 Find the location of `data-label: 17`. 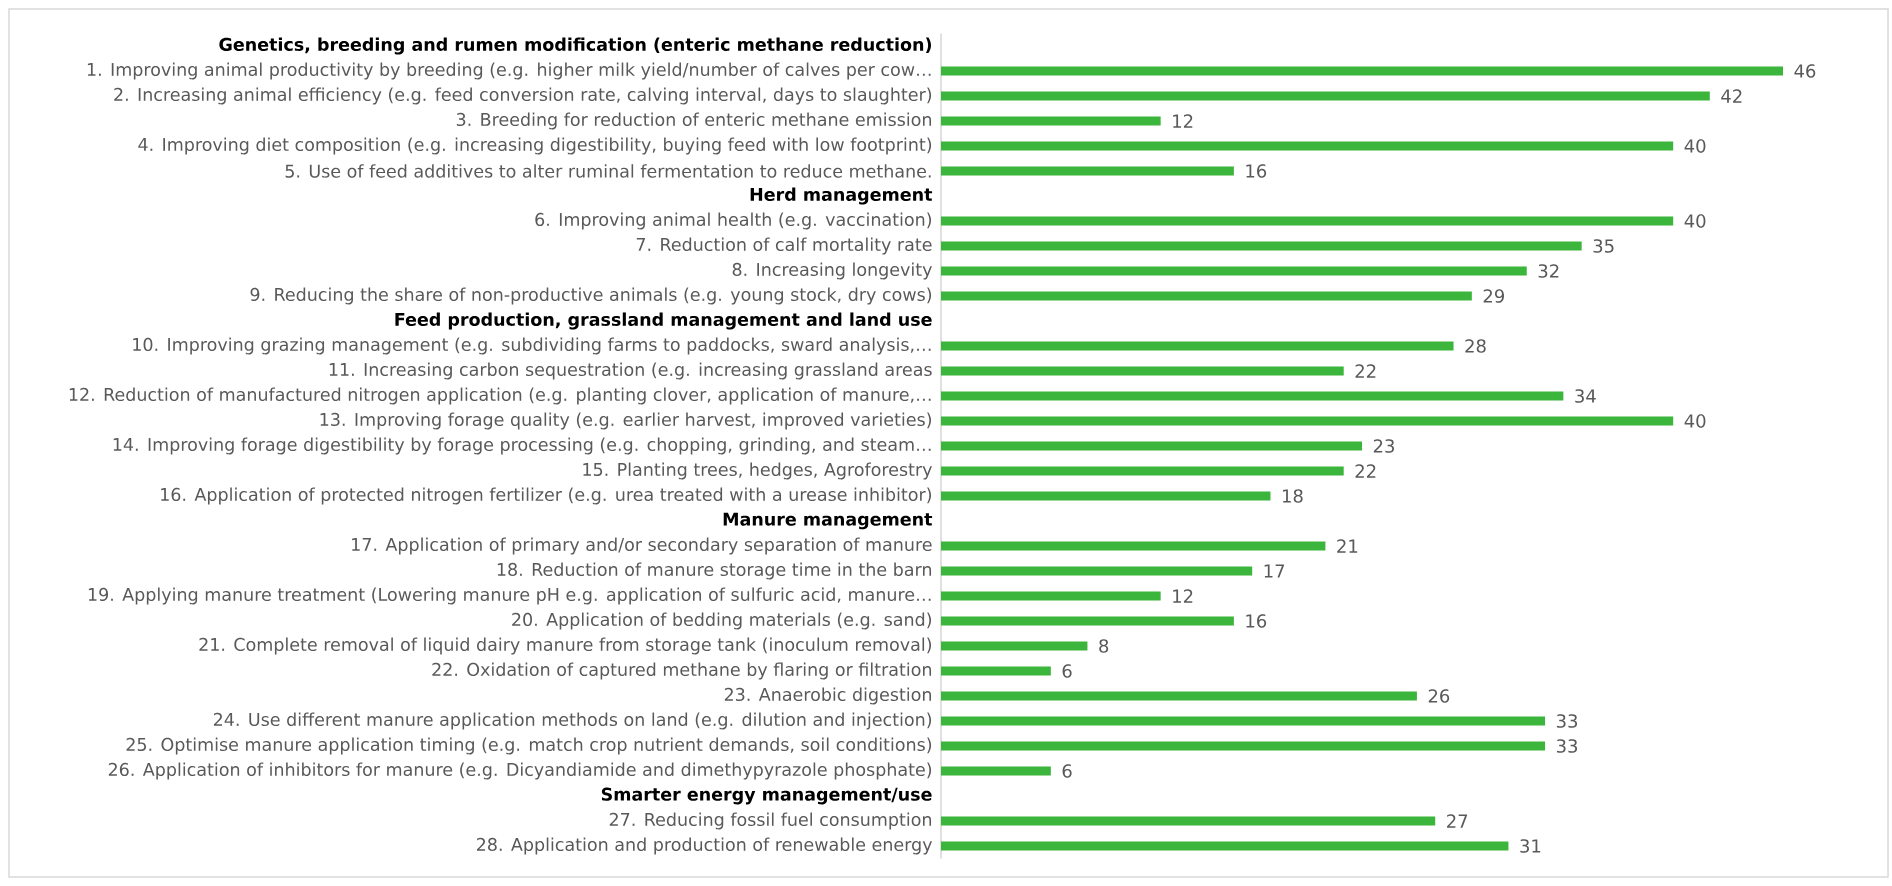

data-label: 17 is located at coordinates (1274, 571).